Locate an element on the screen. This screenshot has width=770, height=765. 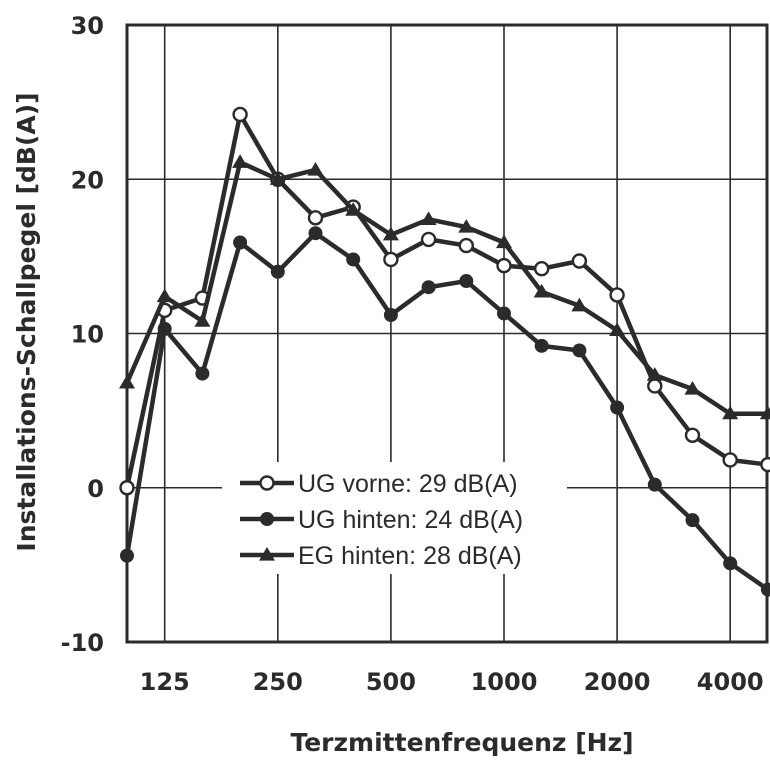
x-tick-label: 250 is located at coordinates (278, 682).